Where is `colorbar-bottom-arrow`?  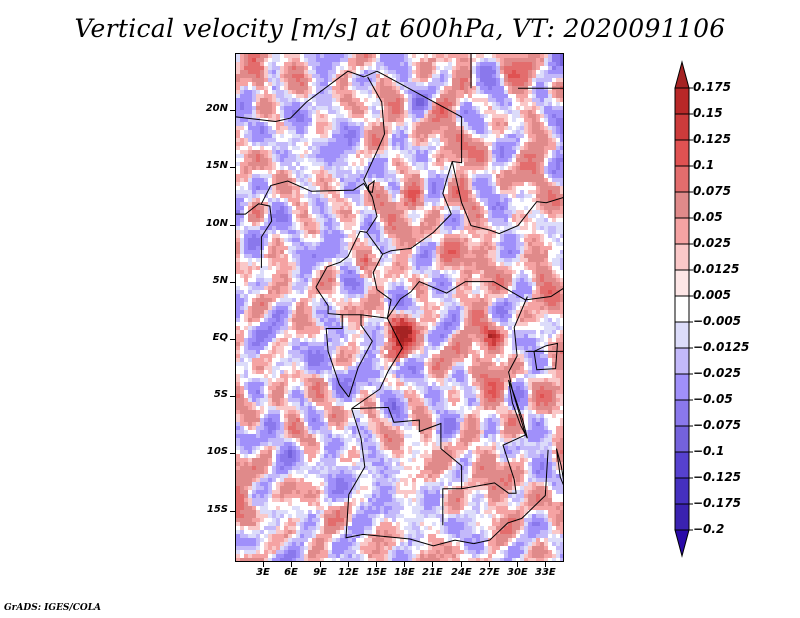 colorbar-bottom-arrow is located at coordinates (682, 543).